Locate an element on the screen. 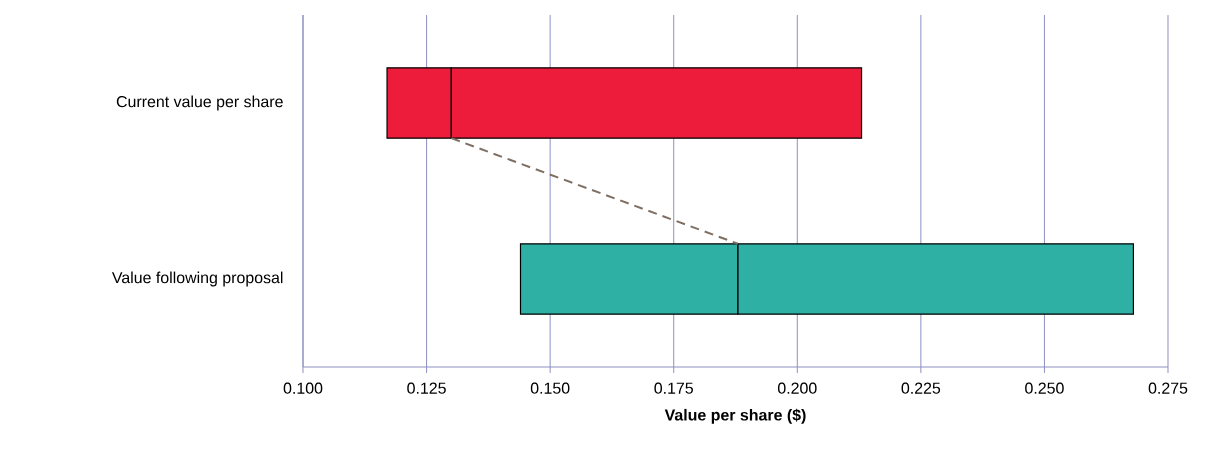 This screenshot has width=1205, height=473. x-tick-label: 0.225 is located at coordinates (921, 388).